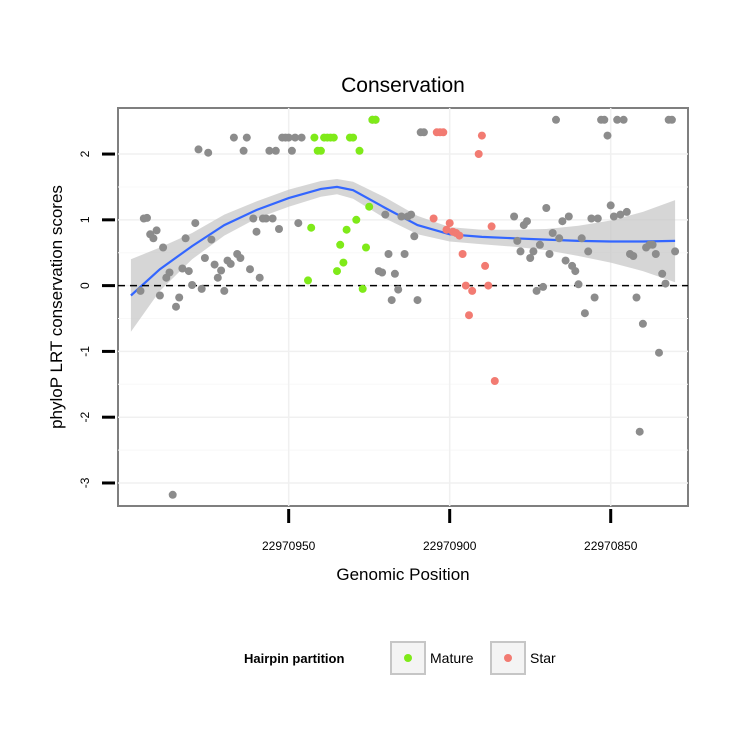  What do you see at coordinates (85, 351) in the screenshot?
I see `y-tick-label: -1` at bounding box center [85, 351].